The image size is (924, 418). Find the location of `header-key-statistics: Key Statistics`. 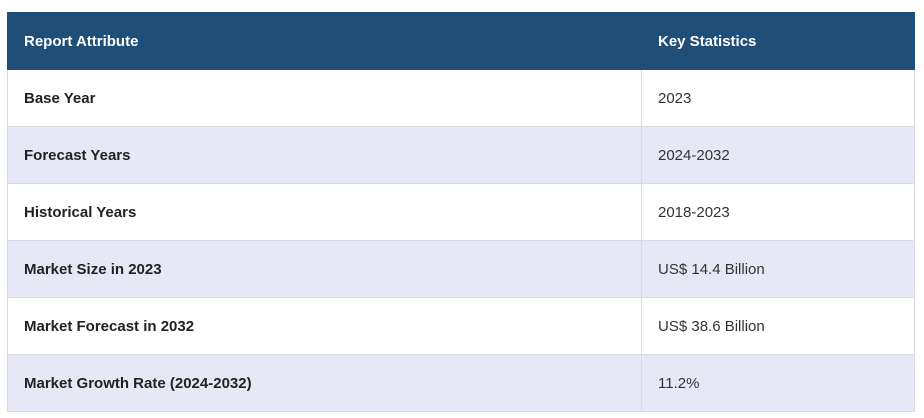

header-key-statistics: Key Statistics is located at coordinates (778, 41).